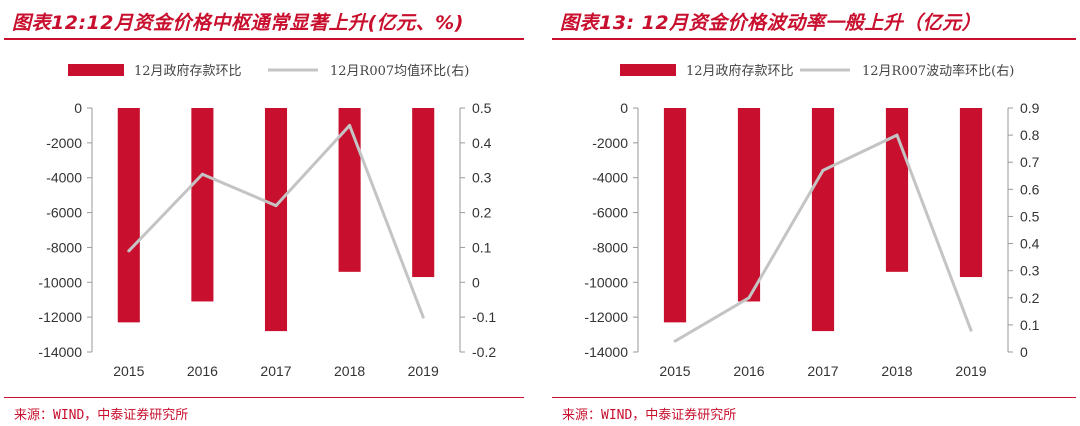 The image size is (1080, 426). I want to click on chart-title: 图表13: 12月资金价格波动率一般上升（亿元）, so click(771, 23).